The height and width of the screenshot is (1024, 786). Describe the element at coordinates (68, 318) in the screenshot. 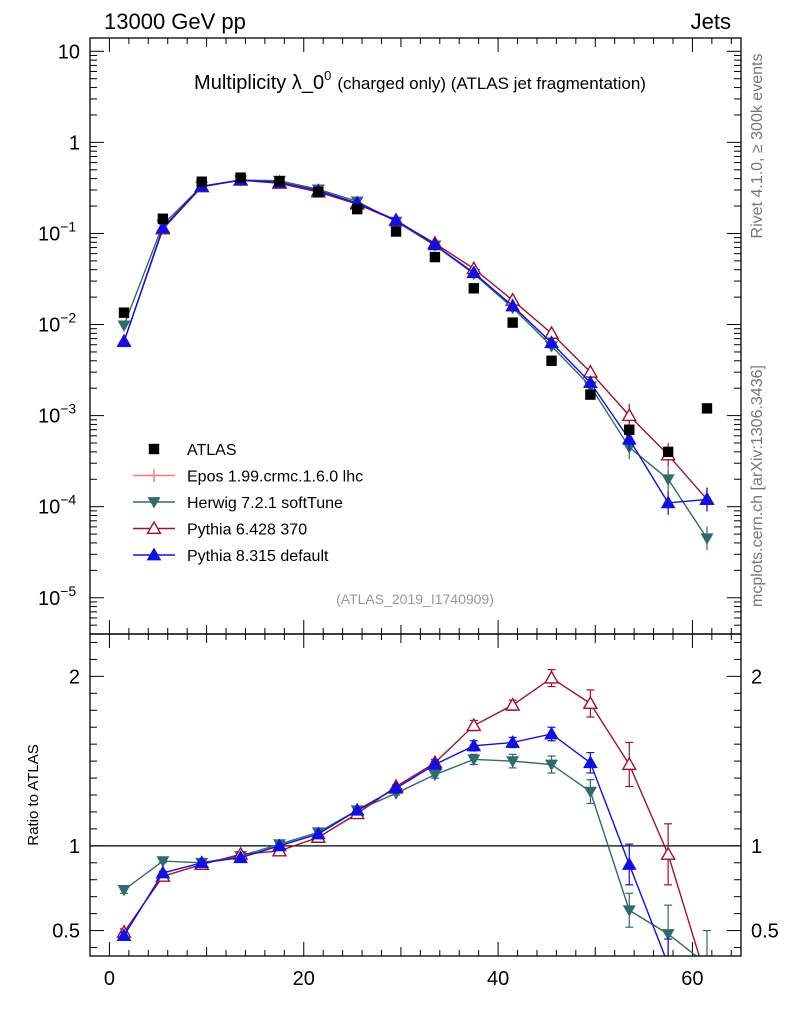

I see `main-y-tick-label-exp: −2` at that location.